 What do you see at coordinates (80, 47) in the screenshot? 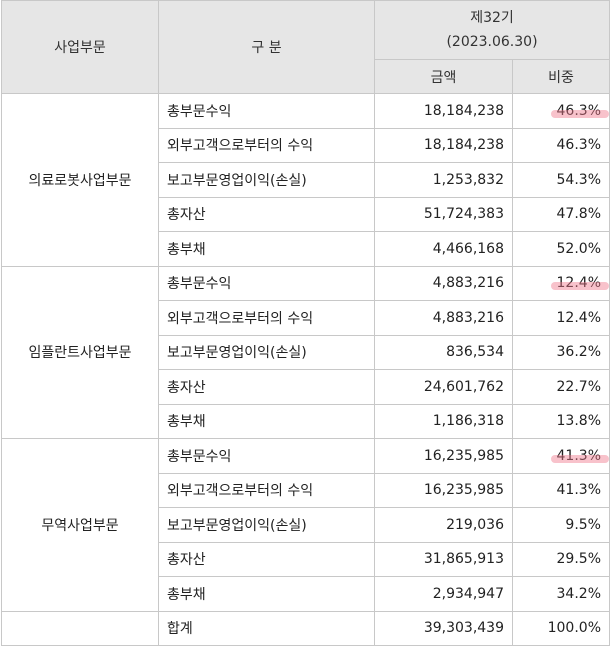
I see `header-segment: 사업부문` at bounding box center [80, 47].